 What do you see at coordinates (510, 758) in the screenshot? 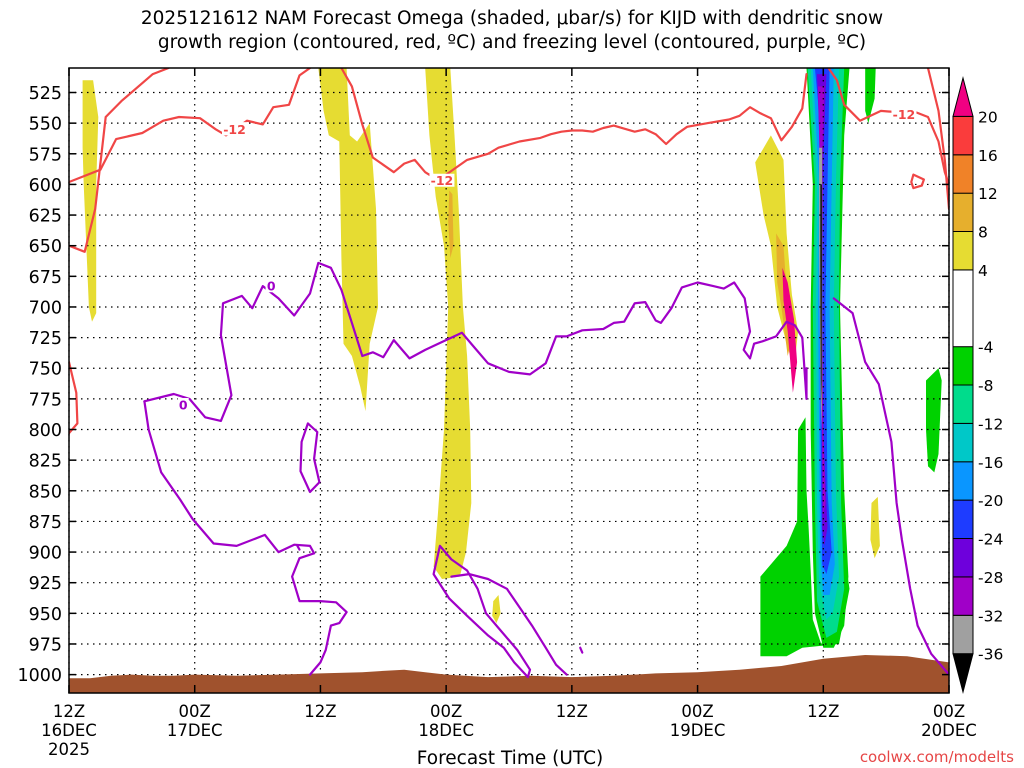
I see `x-axis-title: Forecast Time (UTC)` at bounding box center [510, 758].